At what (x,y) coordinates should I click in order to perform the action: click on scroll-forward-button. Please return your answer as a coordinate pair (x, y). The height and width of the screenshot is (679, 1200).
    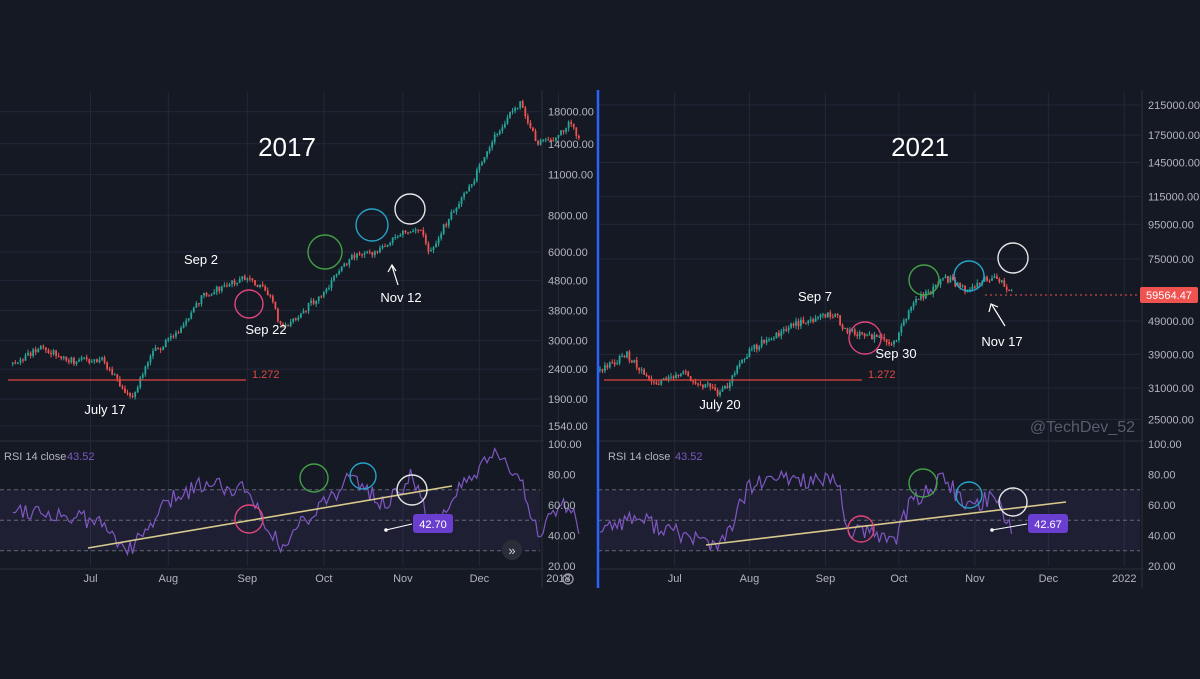
    Looking at the image, I should click on (512, 550).